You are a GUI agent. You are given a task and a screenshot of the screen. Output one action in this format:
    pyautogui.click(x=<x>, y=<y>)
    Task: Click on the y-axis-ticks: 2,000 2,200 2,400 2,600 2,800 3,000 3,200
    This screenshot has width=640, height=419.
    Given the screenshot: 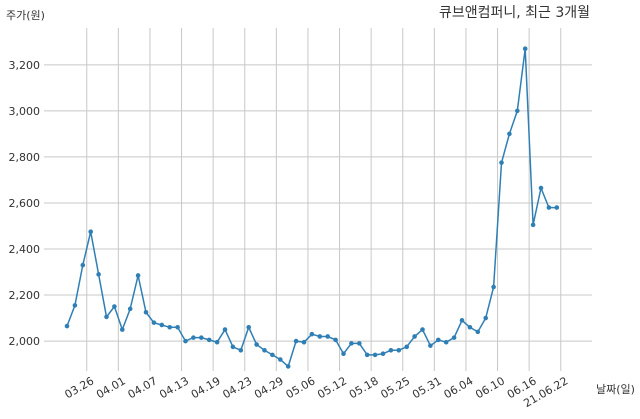 What is the action you would take?
    pyautogui.click(x=25, y=203)
    